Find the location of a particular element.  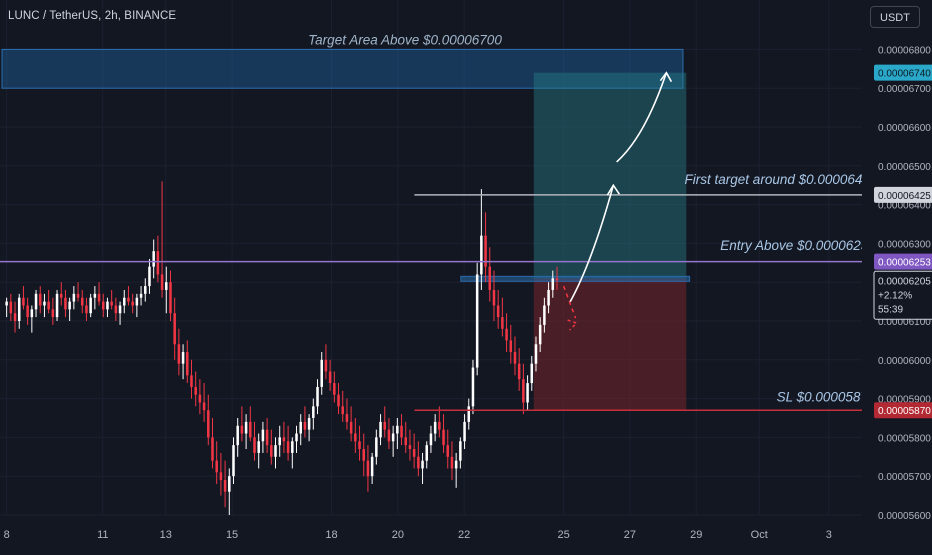

currency-button: USDT is located at coordinates (895, 17).